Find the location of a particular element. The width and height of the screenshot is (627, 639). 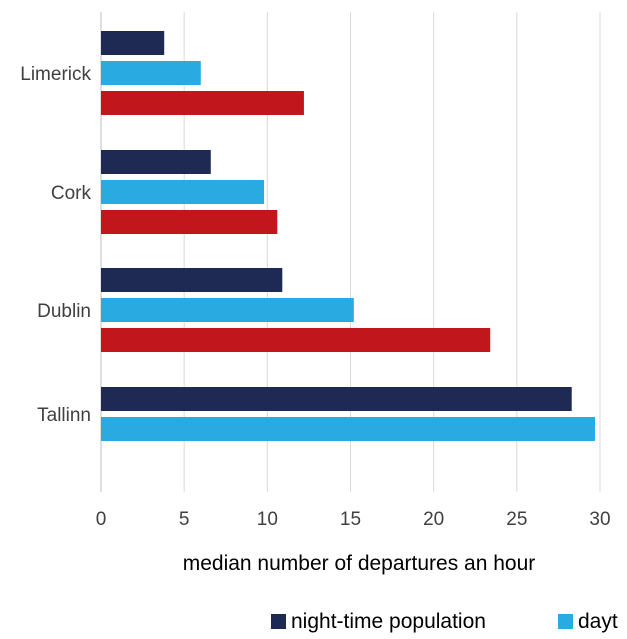

legend-label-series-2: dayt is located at coordinates (598, 621).